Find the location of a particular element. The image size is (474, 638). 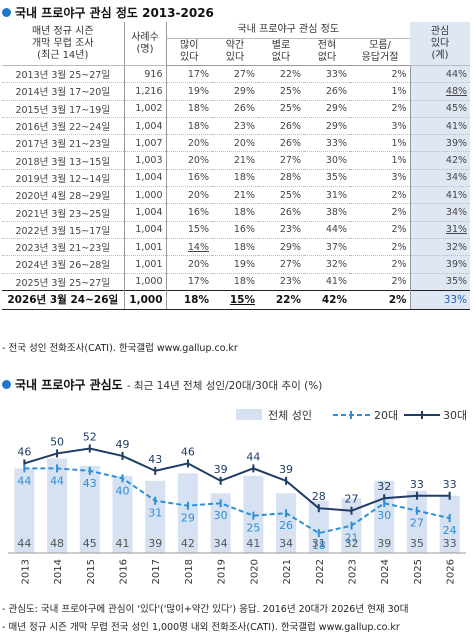

row-value: 23% is located at coordinates (235, 126).